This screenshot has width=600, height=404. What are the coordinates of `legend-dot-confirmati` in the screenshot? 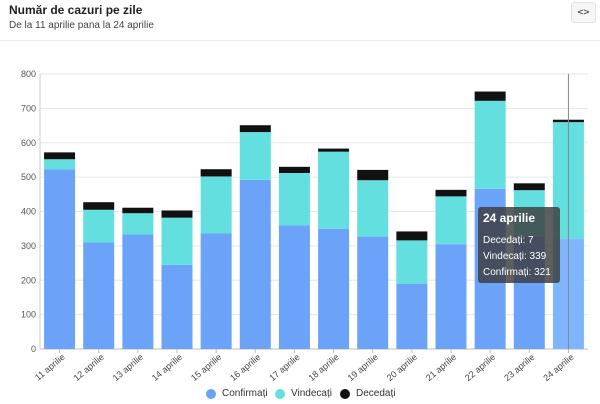 It's located at (211, 393).